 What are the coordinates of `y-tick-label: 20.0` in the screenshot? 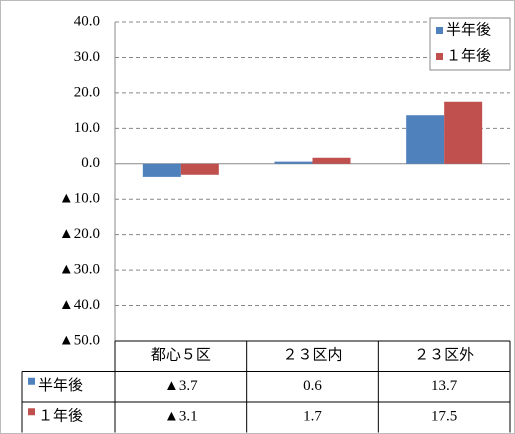 It's located at (87, 92).